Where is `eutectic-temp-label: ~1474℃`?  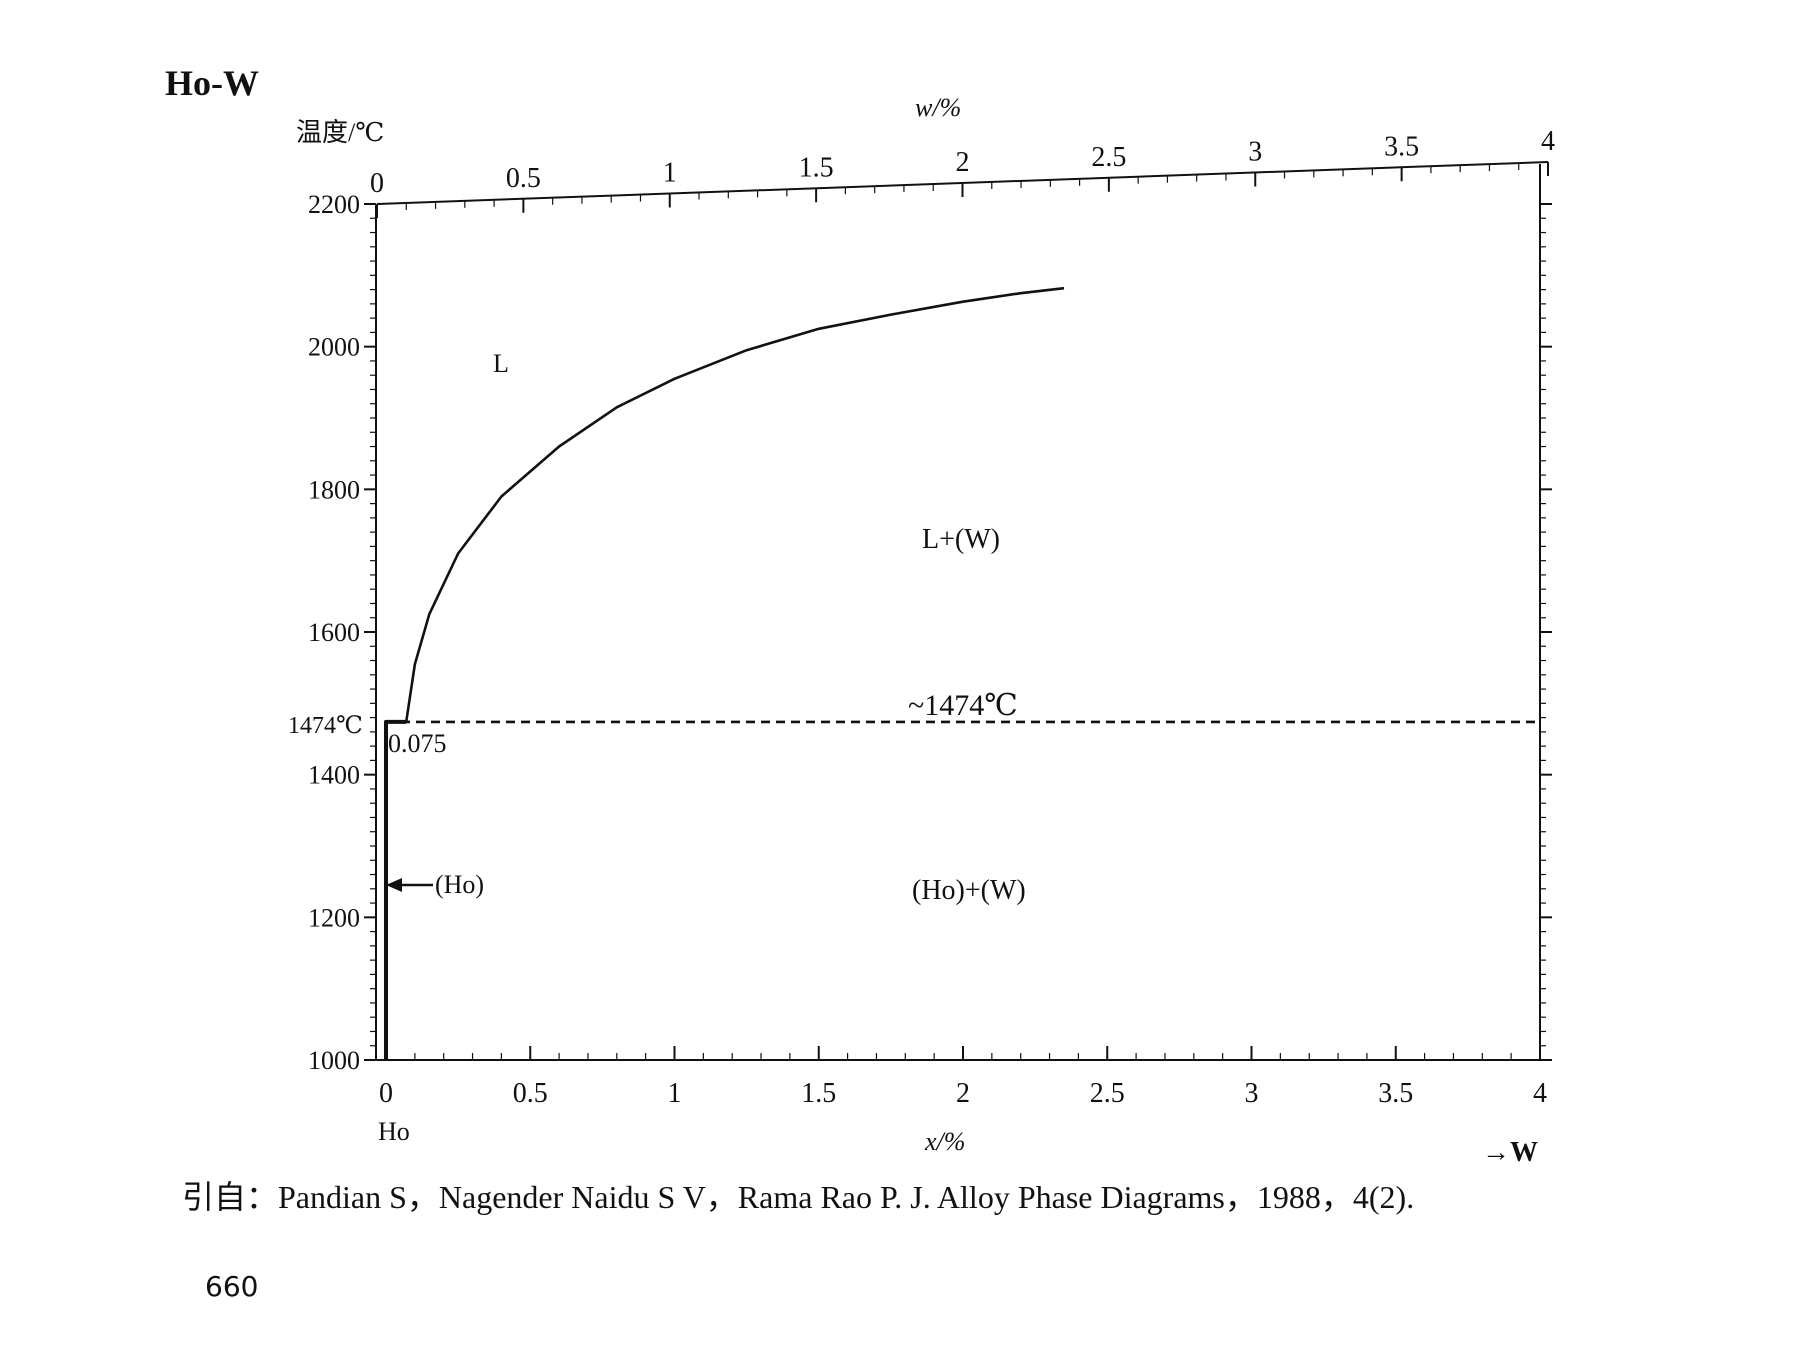
eutectic-temp-label: ~1474℃ is located at coordinates (963, 705).